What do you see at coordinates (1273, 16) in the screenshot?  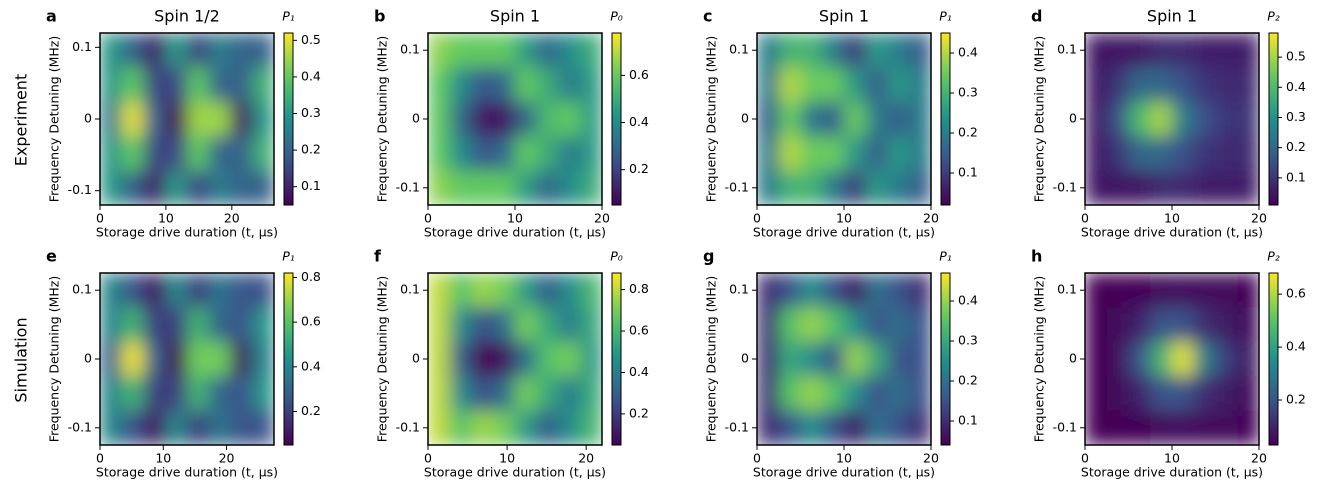 I see `colorbar-label: P₂` at bounding box center [1273, 16].